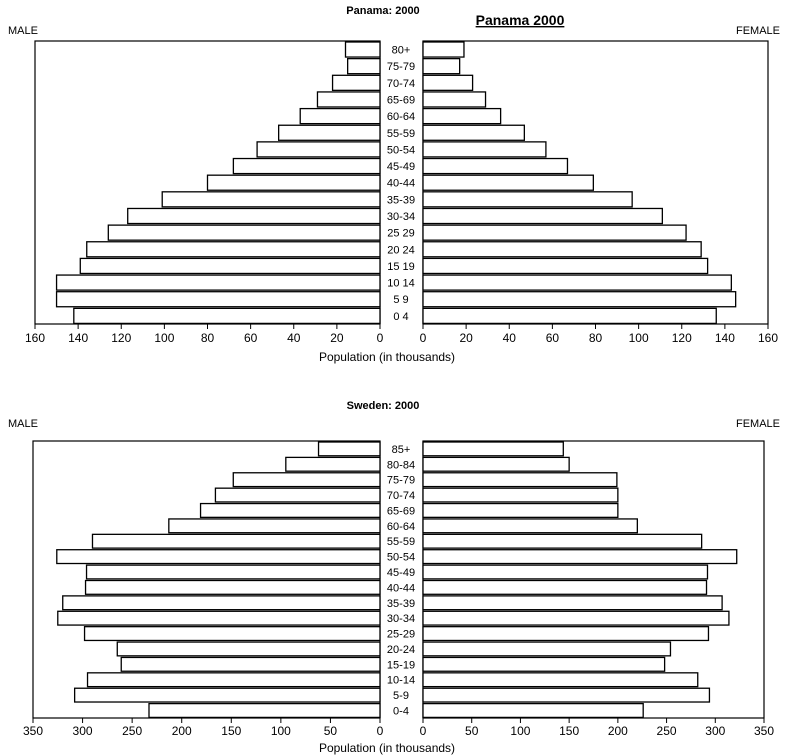 Image resolution: width=789 pixels, height=756 pixels. I want to click on panama-female-tick-label: 140, so click(725, 338).